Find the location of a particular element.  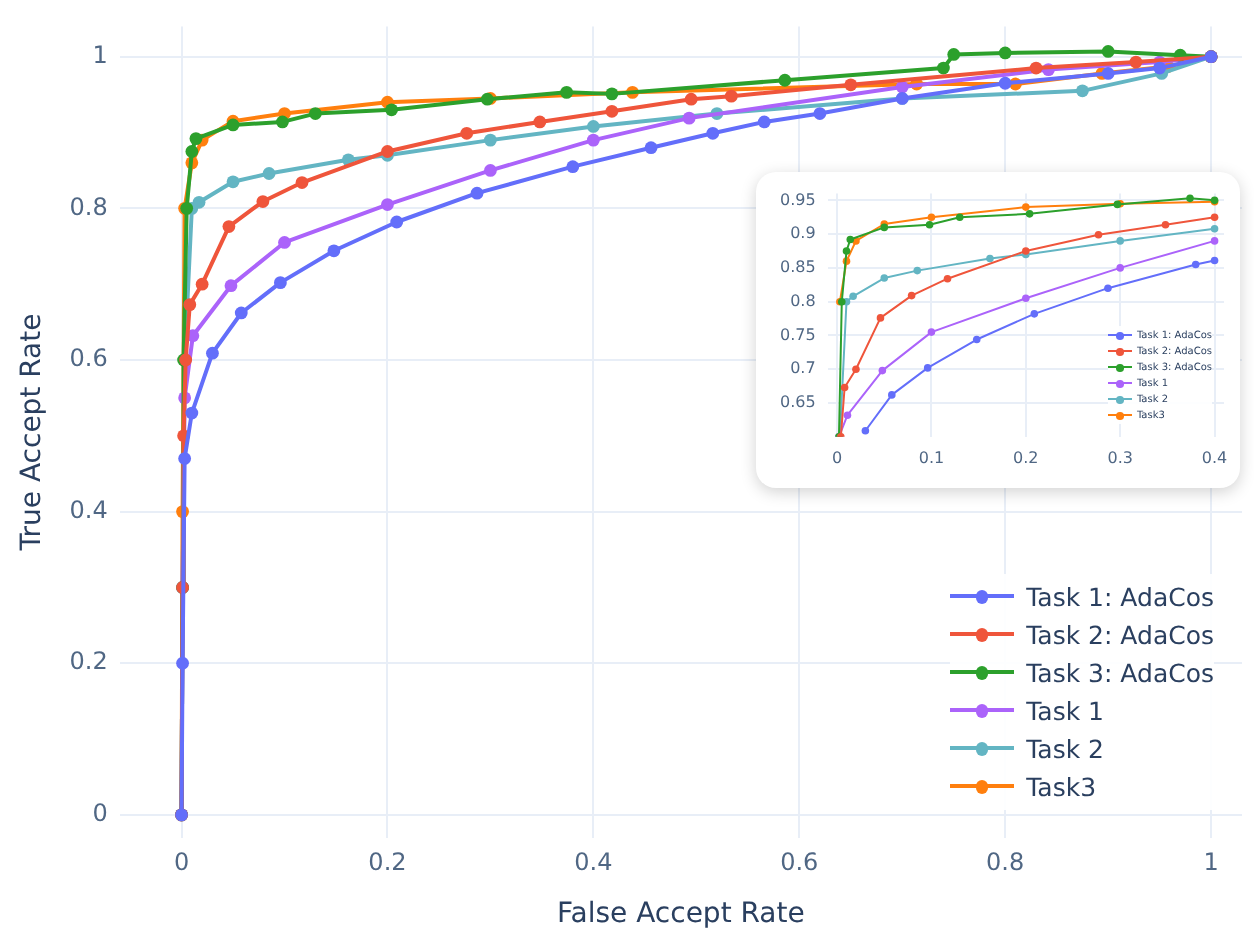

legend-label: Task 1: AdaCos is located at coordinates (1120, 596).